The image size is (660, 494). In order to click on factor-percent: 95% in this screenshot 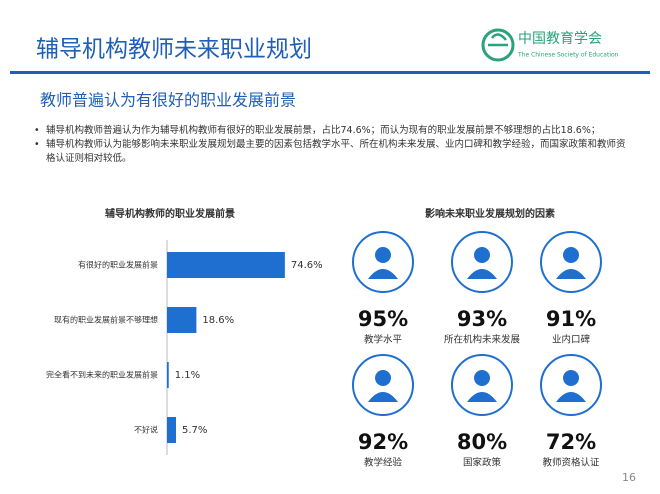, I will do `click(383, 319)`.